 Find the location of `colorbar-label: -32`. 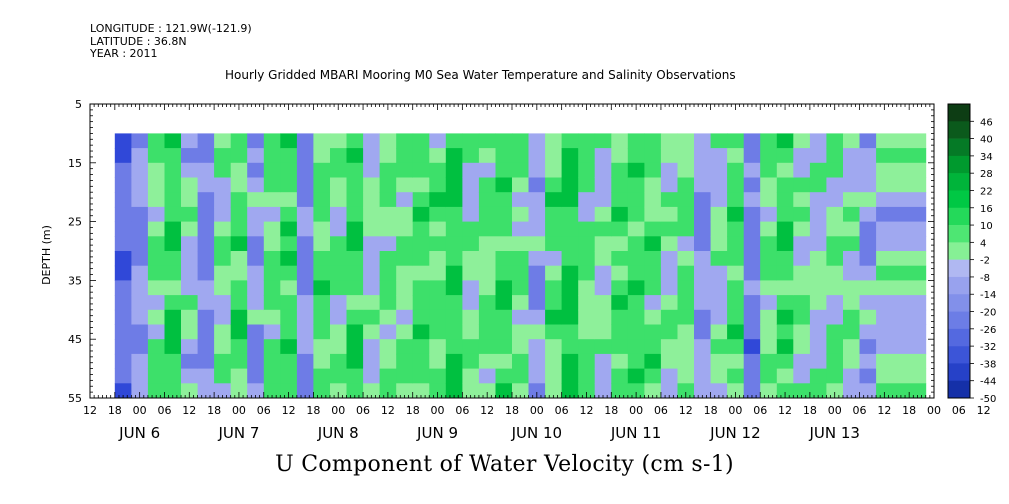

colorbar-label: -32 is located at coordinates (988, 347).